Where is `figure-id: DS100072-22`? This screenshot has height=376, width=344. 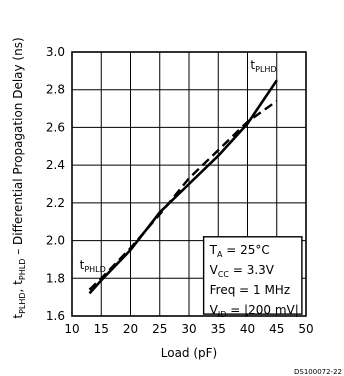
figure-id: DS100072-22 is located at coordinates (318, 372).